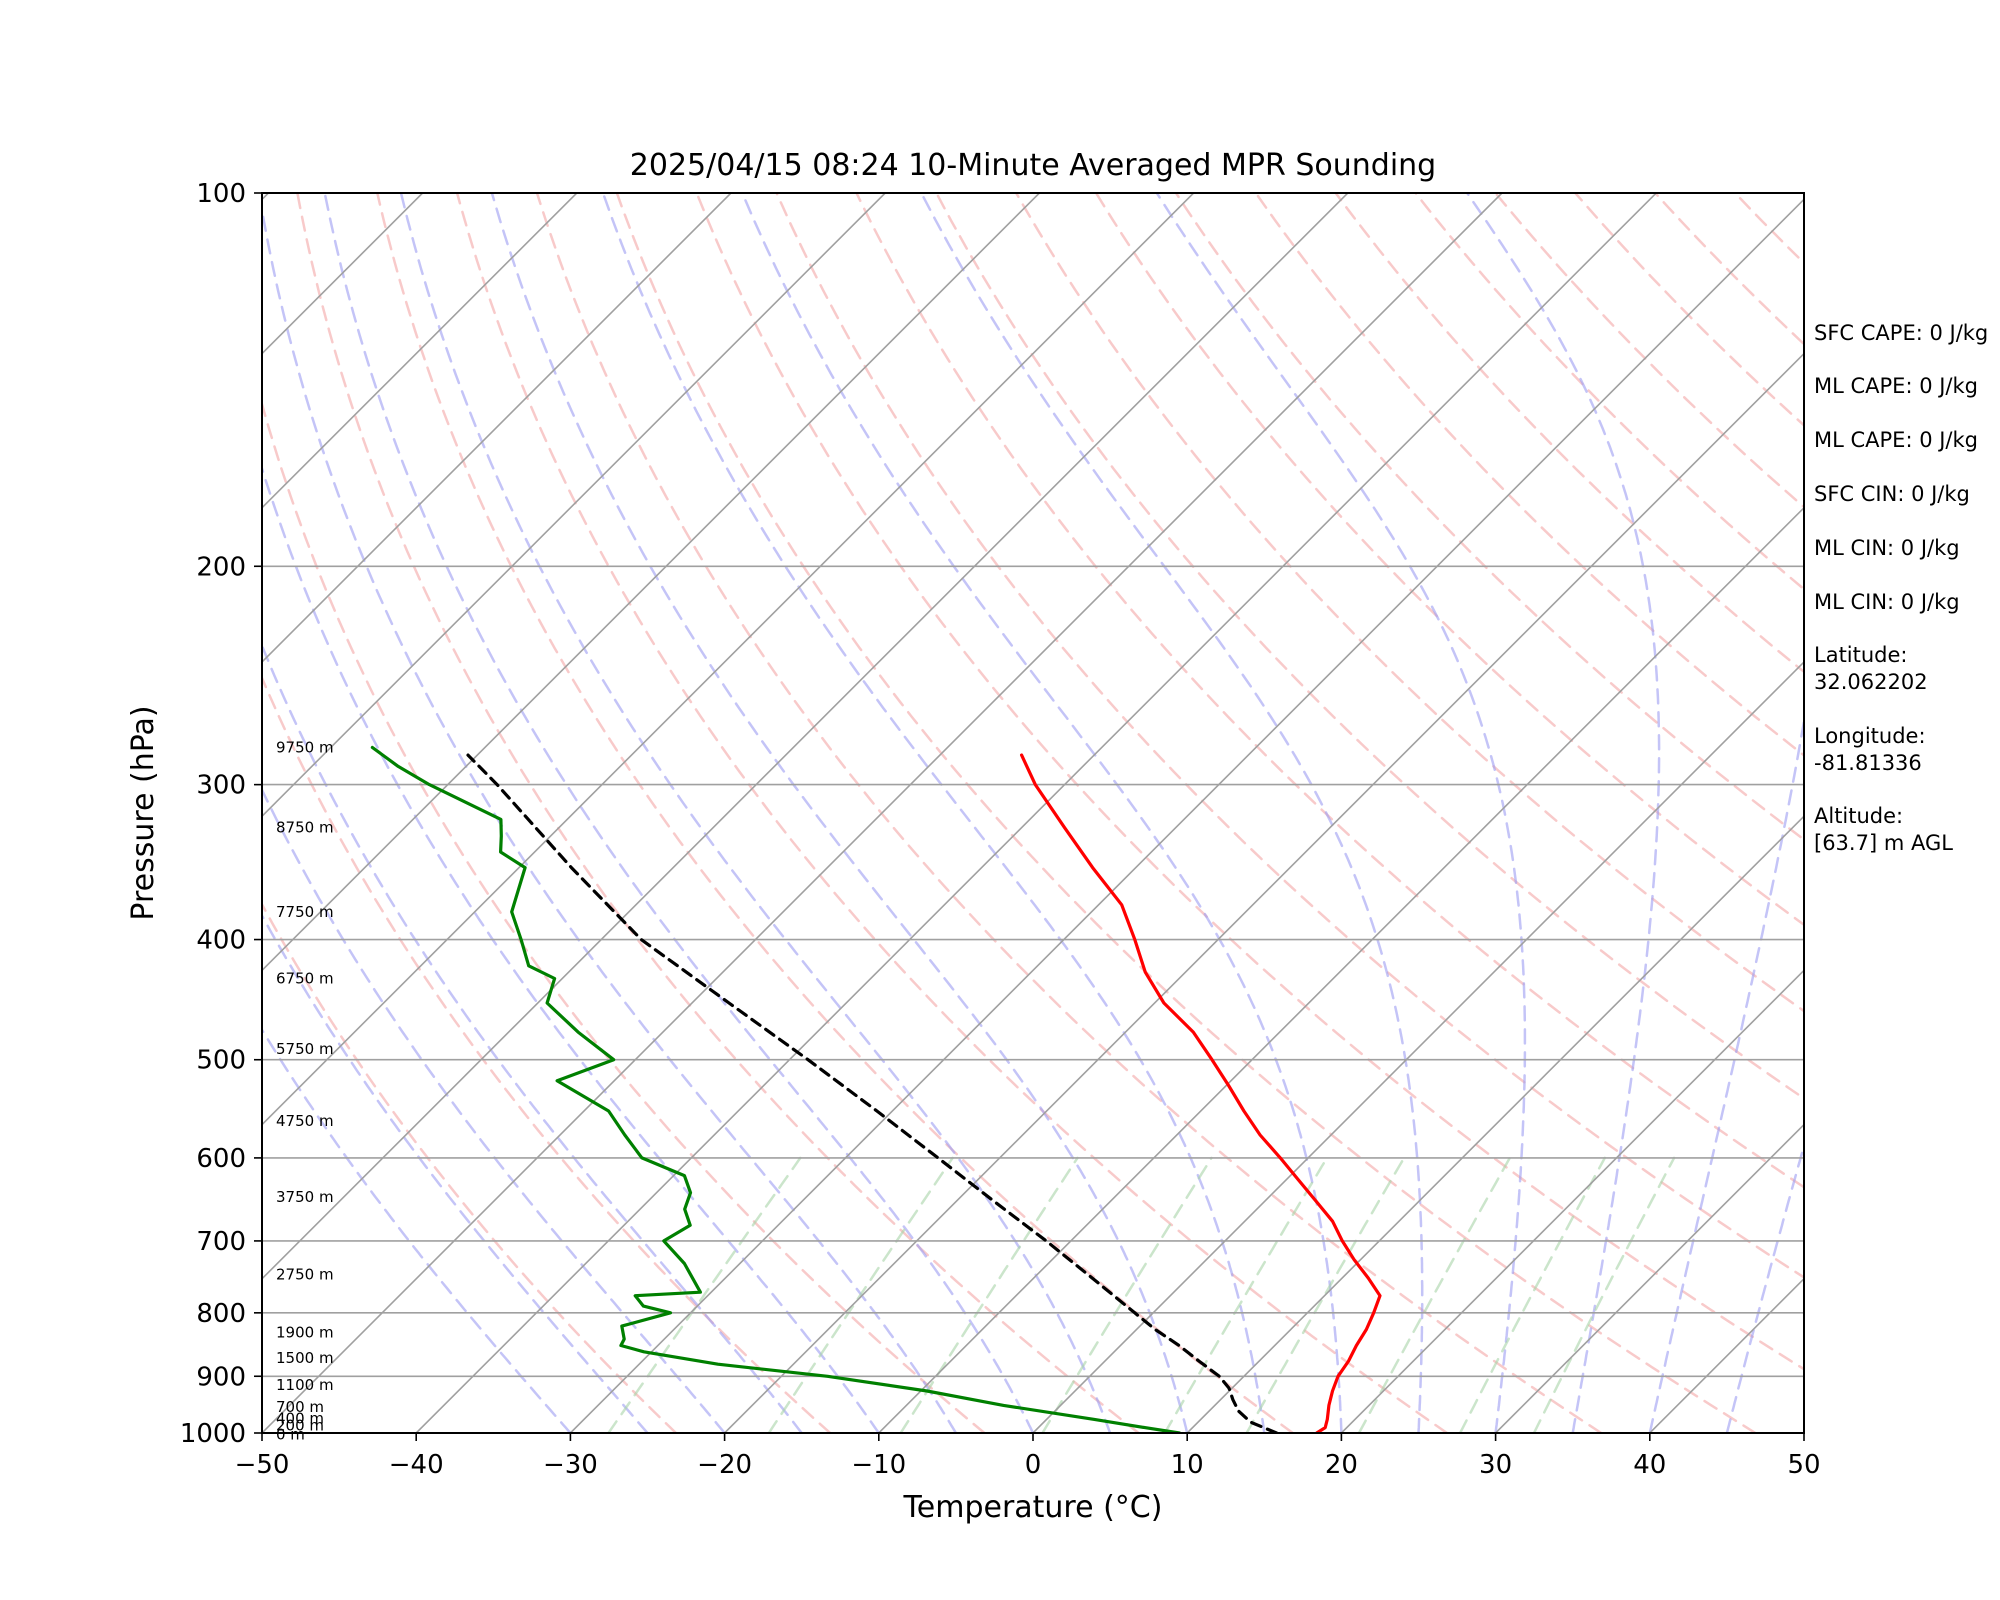 The width and height of the screenshot is (2000, 1600). I want to click on x-tick-label: −30, so click(570, 1465).